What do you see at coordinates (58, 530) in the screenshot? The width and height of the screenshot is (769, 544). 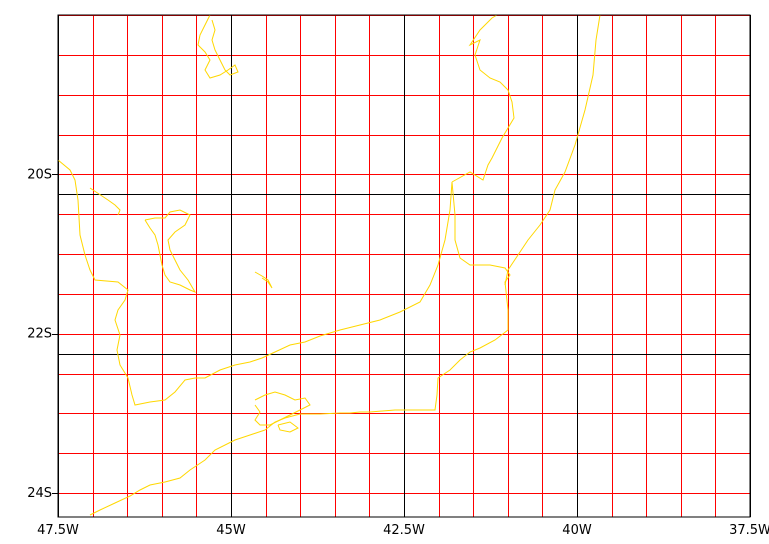 I see `x-tick-label: 47.5W` at bounding box center [58, 530].